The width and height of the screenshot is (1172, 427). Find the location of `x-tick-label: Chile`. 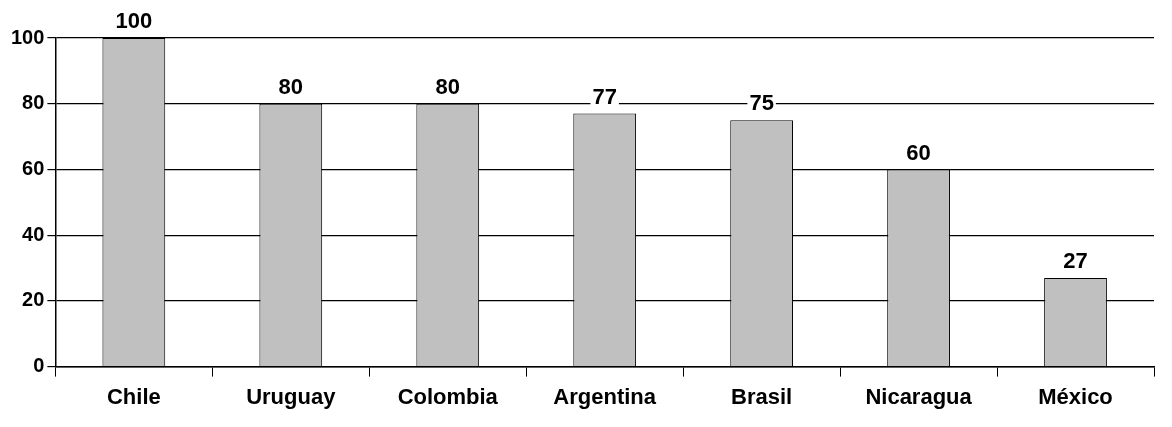

x-tick-label: Chile is located at coordinates (133, 396).